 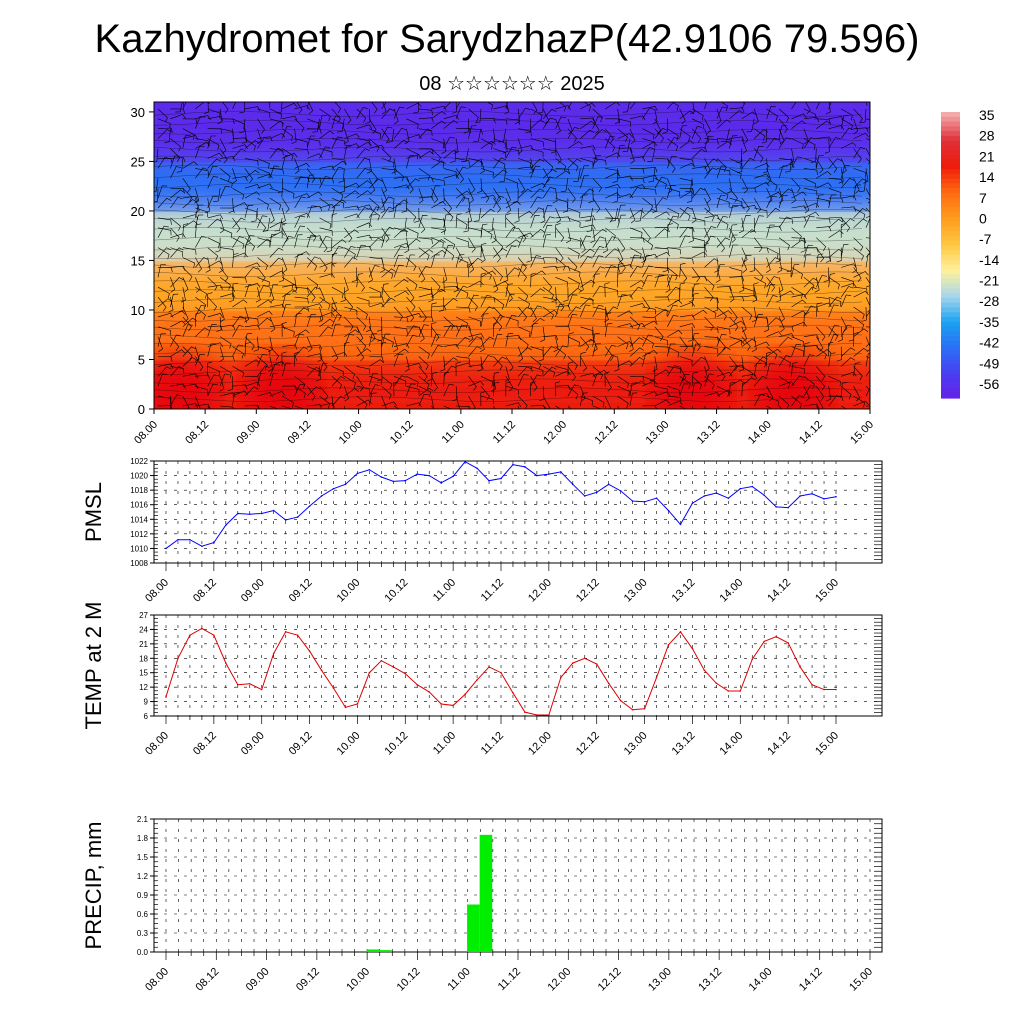 I want to click on x-tick-label: 10.00, so click(x=349, y=744).